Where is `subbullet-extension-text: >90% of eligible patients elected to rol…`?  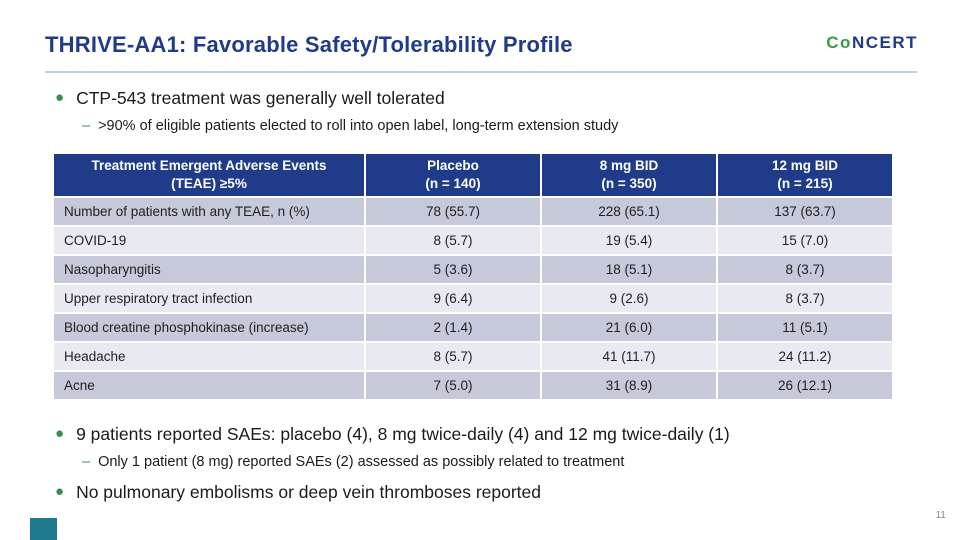 subbullet-extension-text: >90% of eligible patients elected to rol… is located at coordinates (358, 126).